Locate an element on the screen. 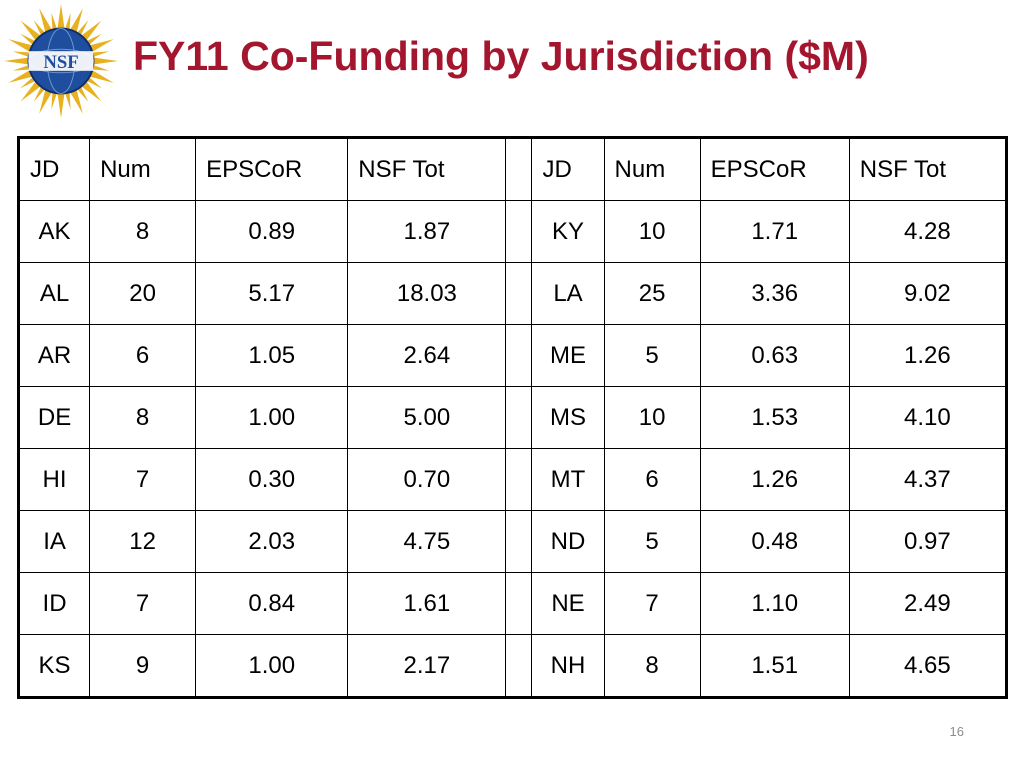 Image resolution: width=1024 pixels, height=768 pixels. cell-nsf-tot-right: 9.02 is located at coordinates (928, 293).